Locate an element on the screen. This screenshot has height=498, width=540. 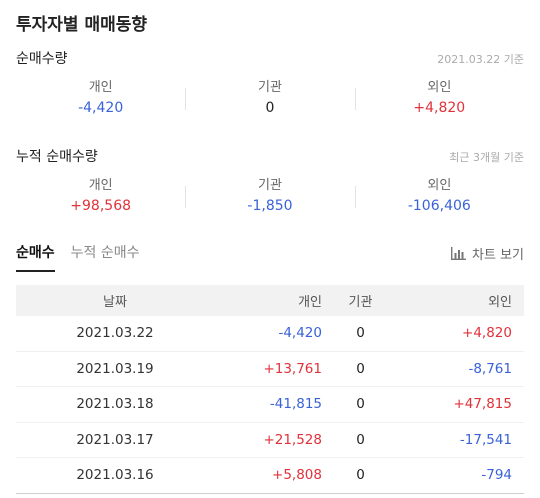
net-institution: 기관 0 is located at coordinates (269, 99).